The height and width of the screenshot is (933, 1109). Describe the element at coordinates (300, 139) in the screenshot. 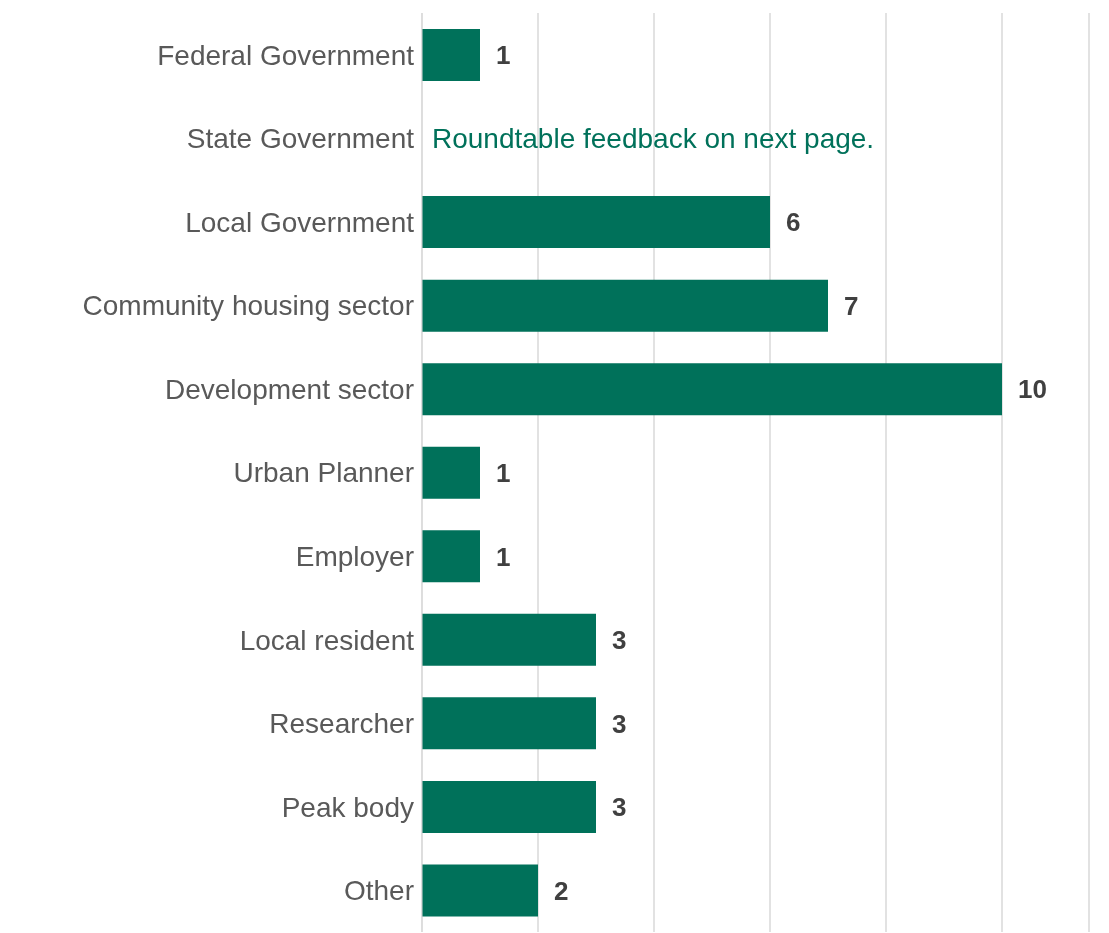

I see `y-tick-label: State Government` at that location.